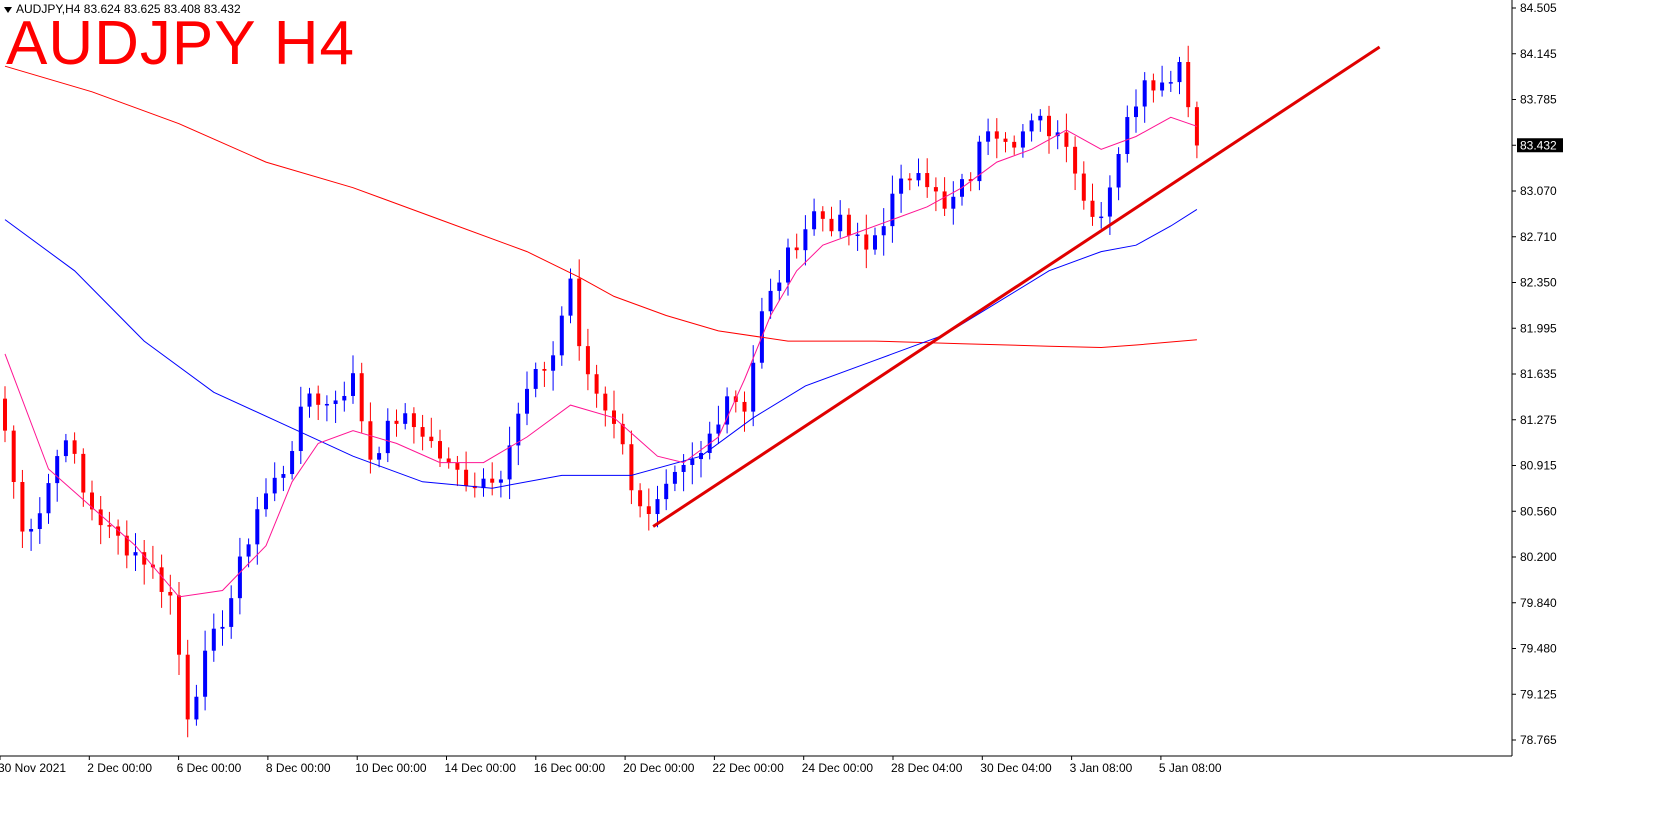 Image resolution: width=1679 pixels, height=833 pixels. I want to click on price-tick-label: 80.200, so click(1538, 557).